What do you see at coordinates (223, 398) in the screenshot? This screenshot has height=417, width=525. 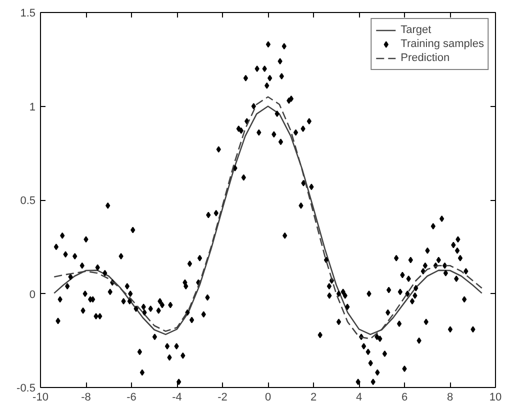 I see `x-tick-label: -2` at bounding box center [223, 398].